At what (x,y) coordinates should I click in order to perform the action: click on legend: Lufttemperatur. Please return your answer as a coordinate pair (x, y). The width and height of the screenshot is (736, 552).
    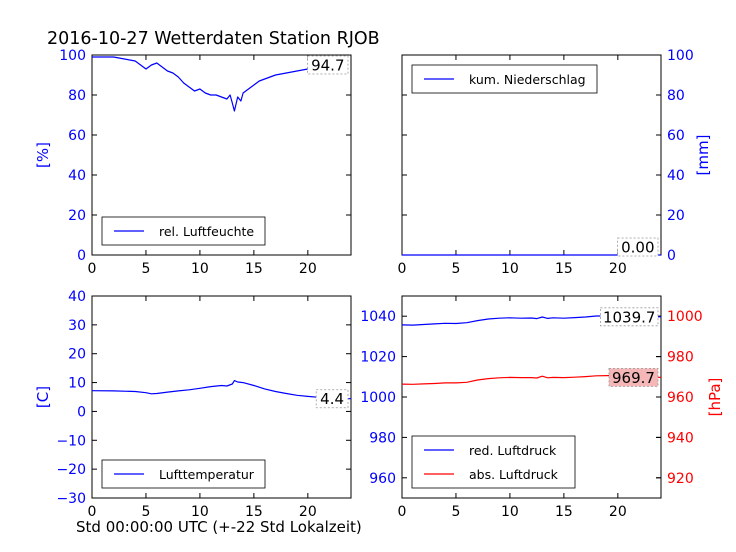
    Looking at the image, I should click on (183, 474).